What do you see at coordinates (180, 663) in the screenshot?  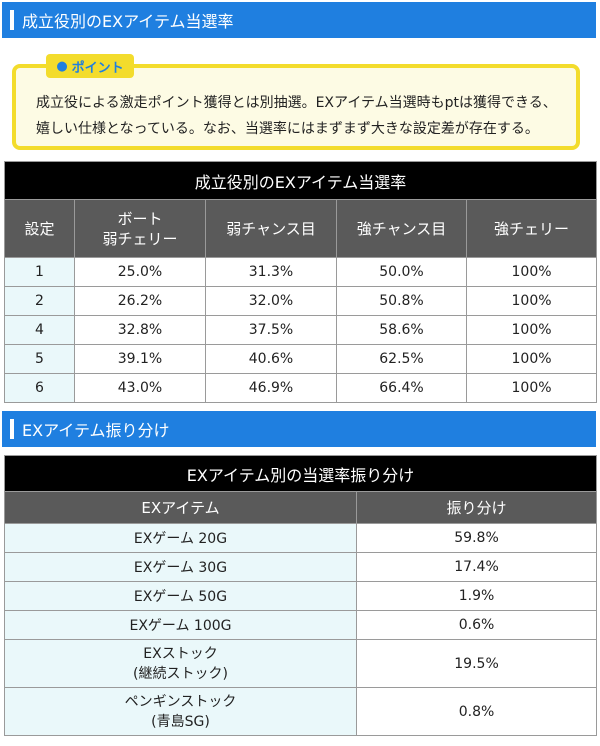 I see `item-cell: EXストック (継続ストック)` at bounding box center [180, 663].